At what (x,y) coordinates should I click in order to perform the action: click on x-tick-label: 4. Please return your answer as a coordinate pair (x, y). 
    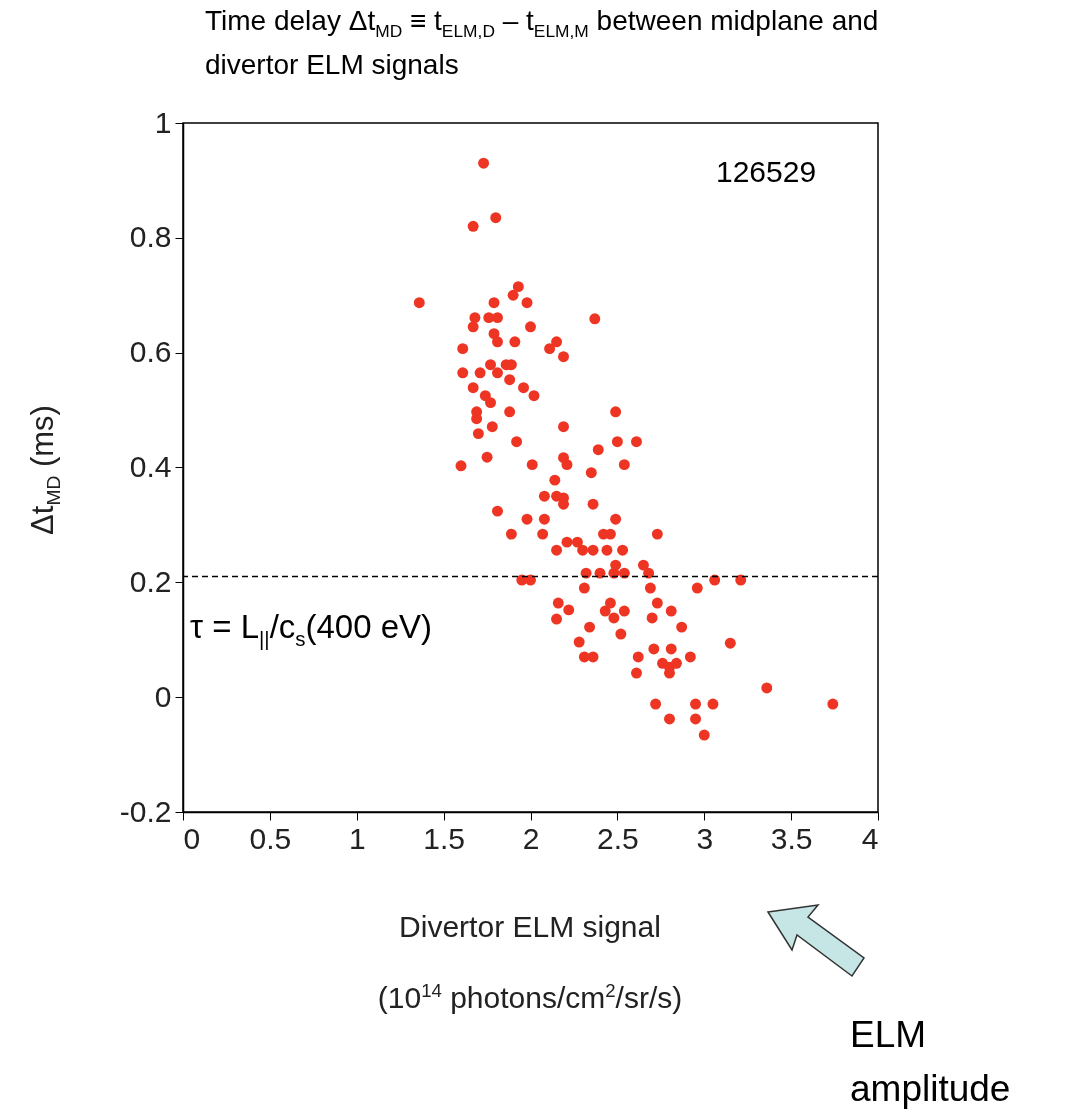
    Looking at the image, I should click on (870, 838).